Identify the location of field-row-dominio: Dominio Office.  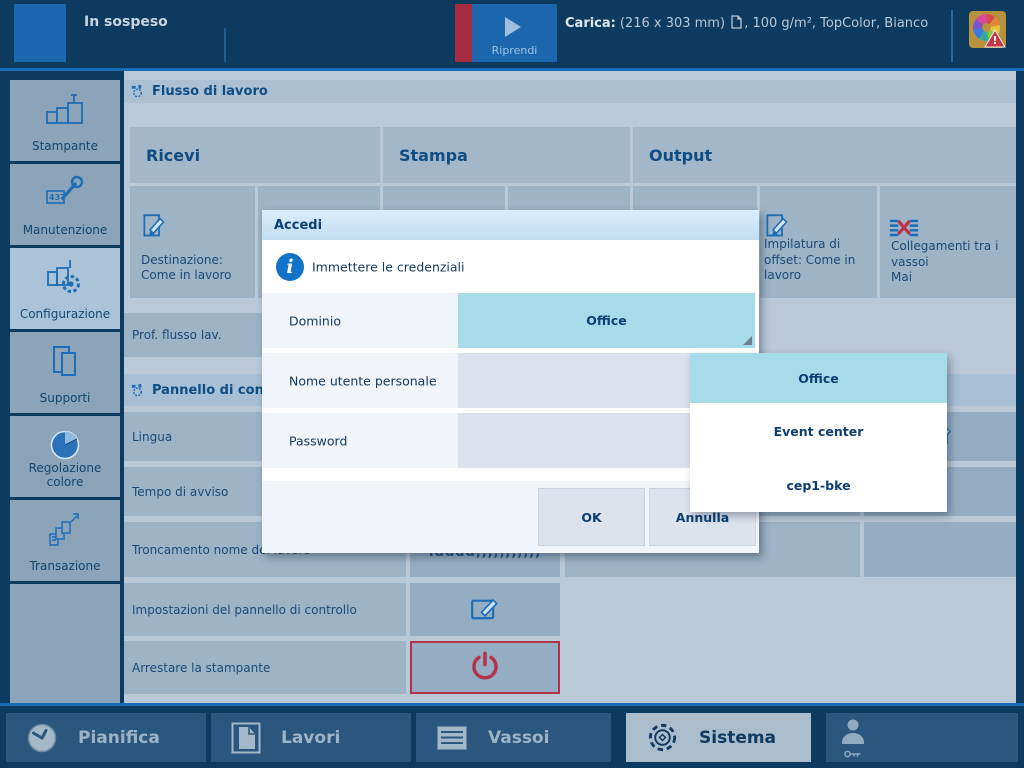
(510, 320).